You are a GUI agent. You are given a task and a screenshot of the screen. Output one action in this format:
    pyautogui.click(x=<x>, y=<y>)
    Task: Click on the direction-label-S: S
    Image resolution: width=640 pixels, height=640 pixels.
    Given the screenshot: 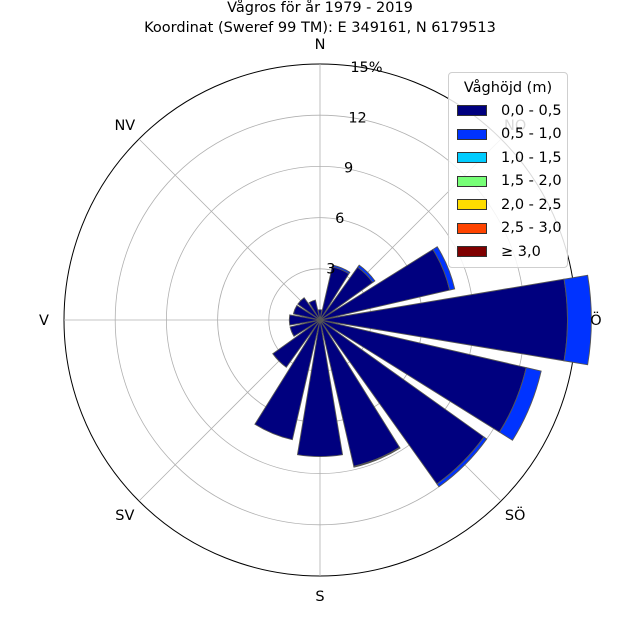 What is the action you would take?
    pyautogui.click(x=319, y=597)
    